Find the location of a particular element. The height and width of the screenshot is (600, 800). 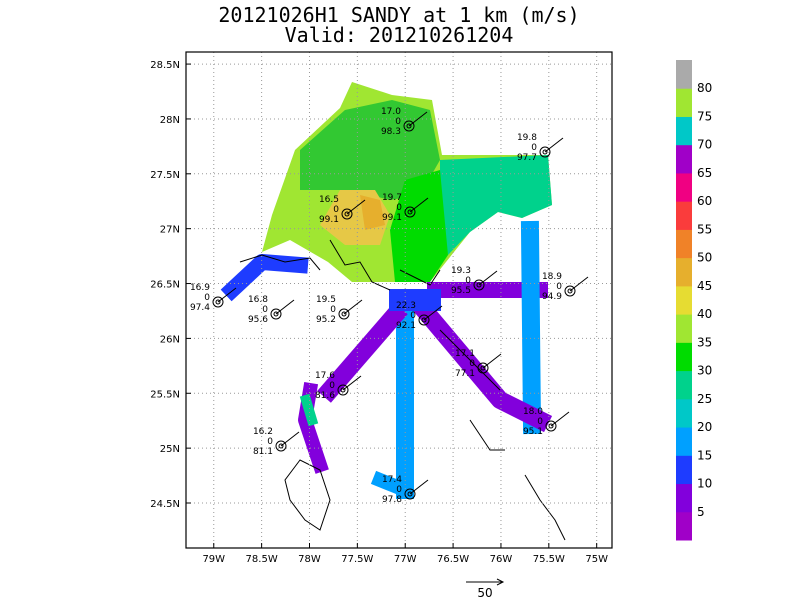

station-label: 77.1 is located at coordinates (465, 374).